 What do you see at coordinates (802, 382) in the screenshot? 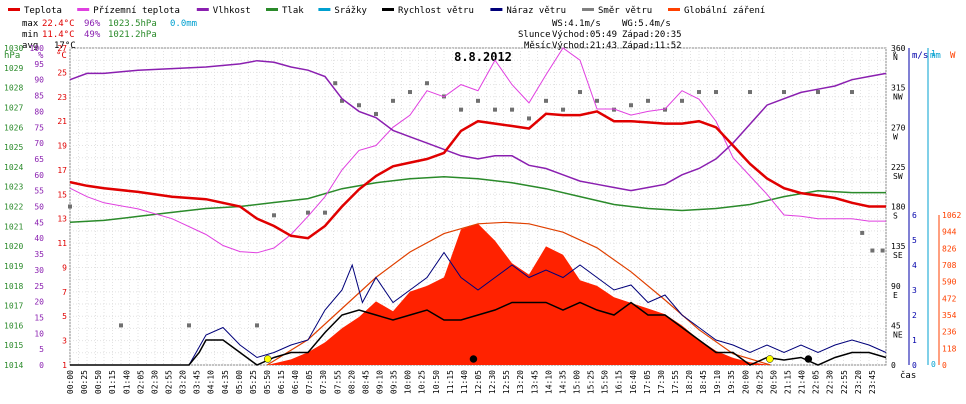
I see `tick-time: 21:40` at bounding box center [802, 382].